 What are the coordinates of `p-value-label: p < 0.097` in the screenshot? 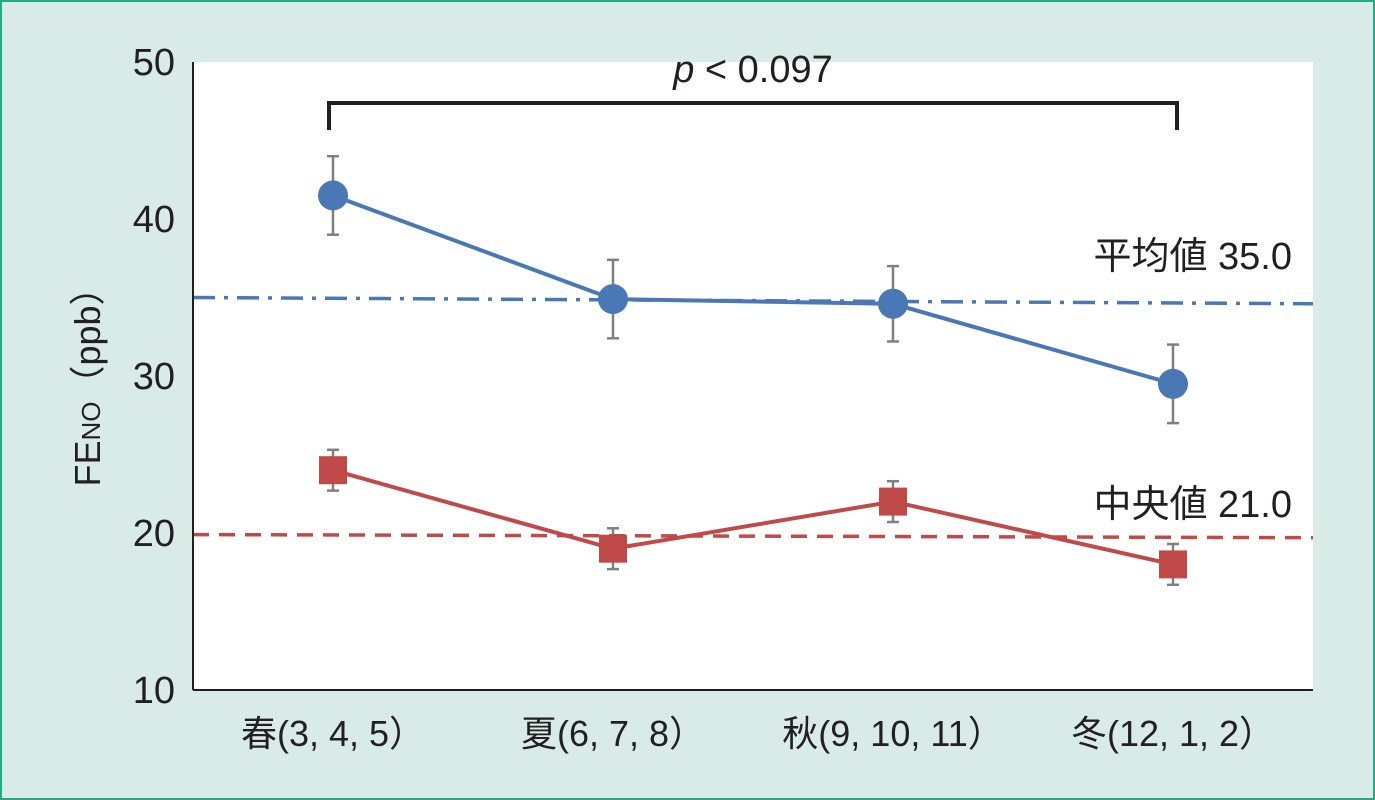 It's located at (752, 70).